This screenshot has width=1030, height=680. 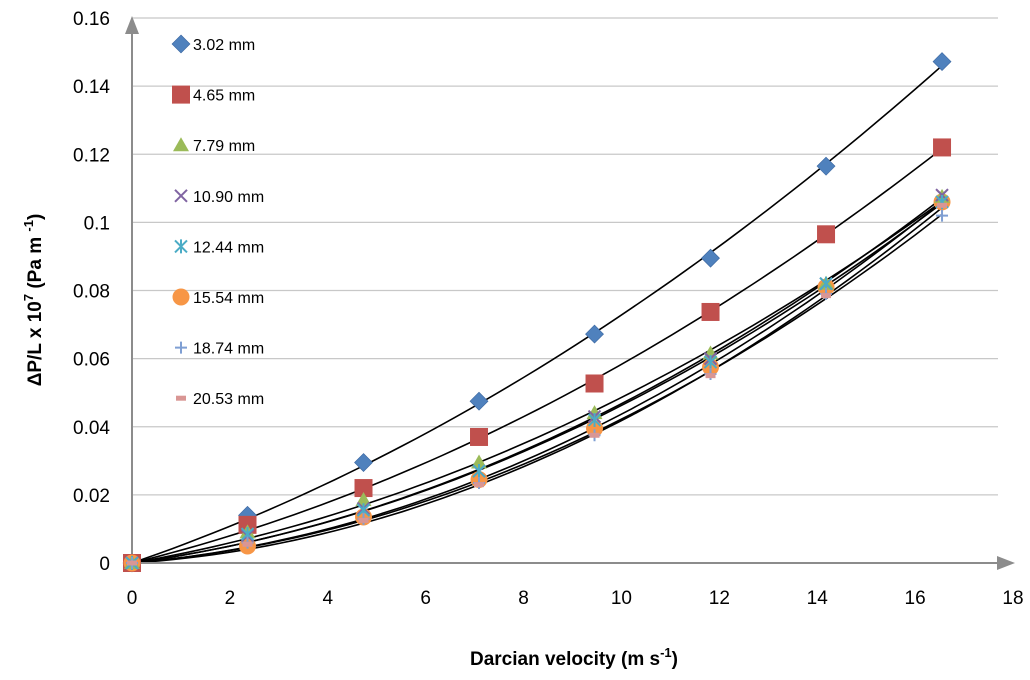 What do you see at coordinates (224, 96) in the screenshot?
I see `legend-label: 4.65 mm` at bounding box center [224, 96].